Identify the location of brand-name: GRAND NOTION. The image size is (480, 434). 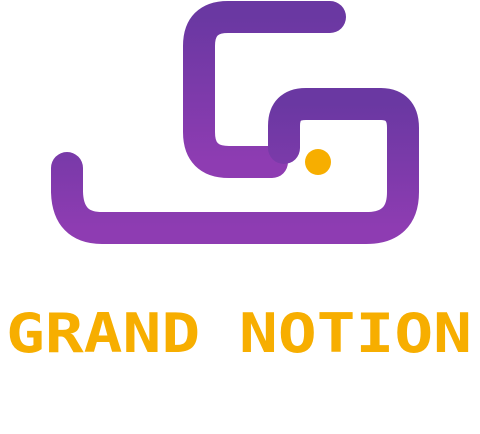
(239, 333).